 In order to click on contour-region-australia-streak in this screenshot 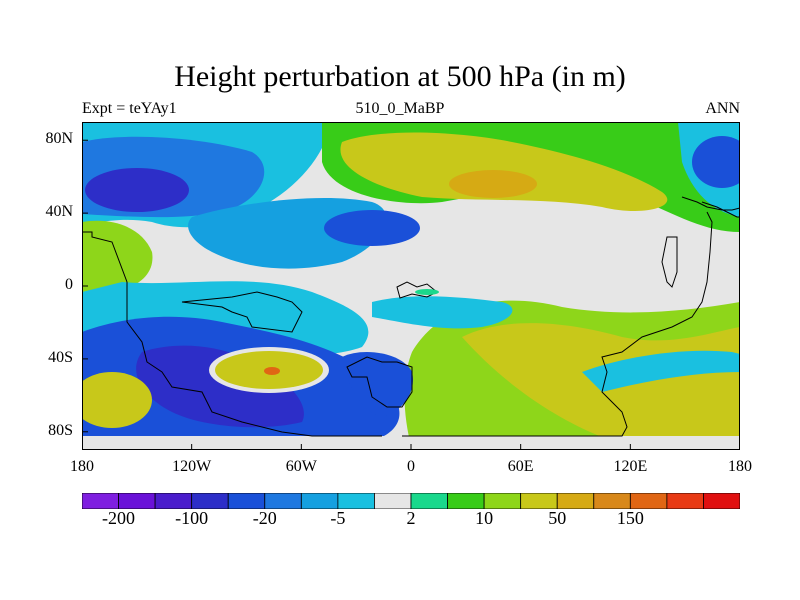, I will do `click(661, 371)`.